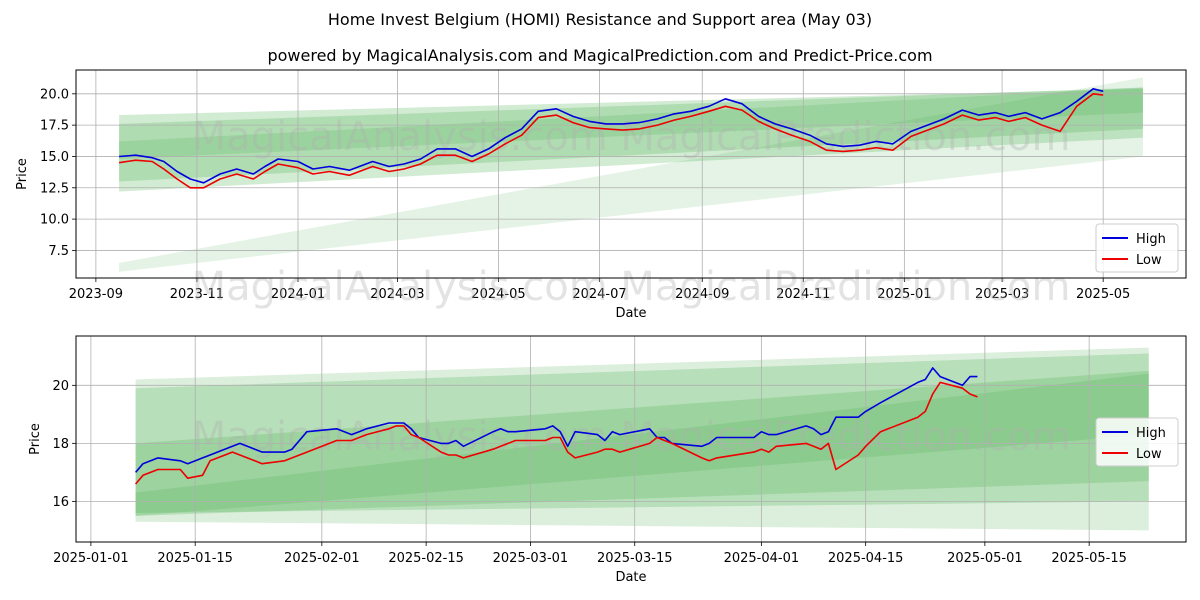 The image size is (1200, 600). I want to click on y-tick-label: 18, so click(60, 444).